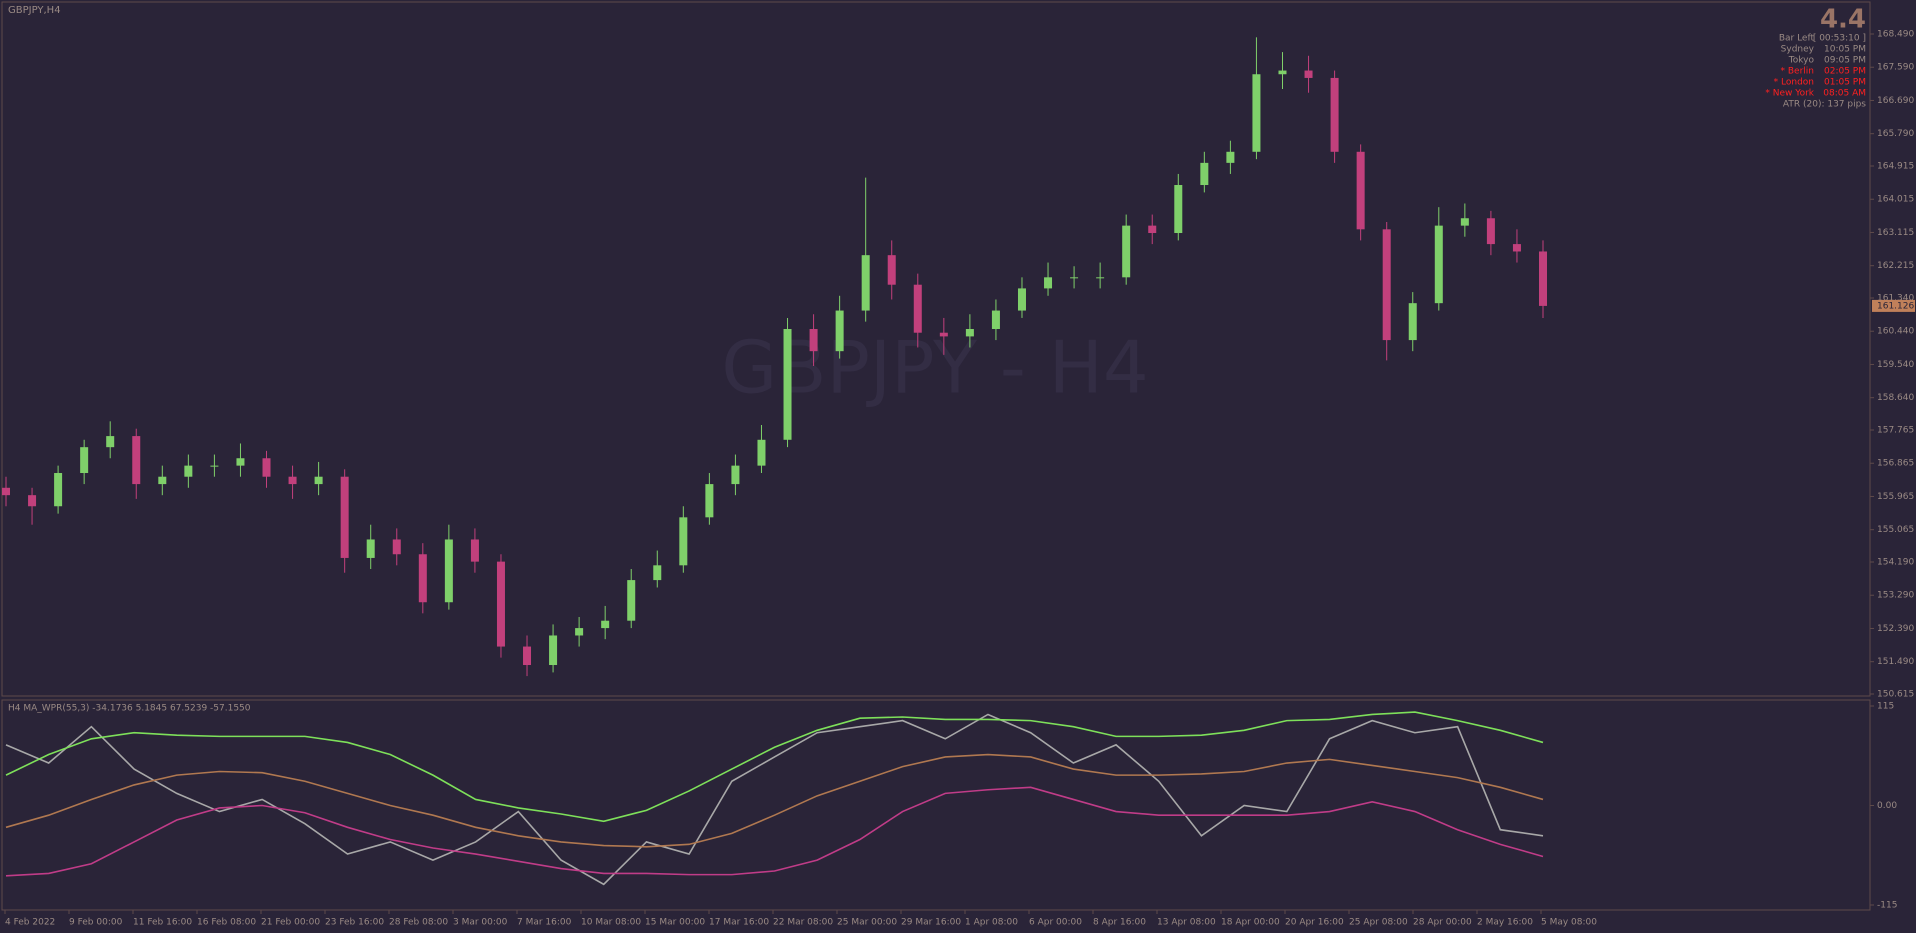 The height and width of the screenshot is (933, 1916). I want to click on x-tick-label: 21 Feb 00:00, so click(290, 923).